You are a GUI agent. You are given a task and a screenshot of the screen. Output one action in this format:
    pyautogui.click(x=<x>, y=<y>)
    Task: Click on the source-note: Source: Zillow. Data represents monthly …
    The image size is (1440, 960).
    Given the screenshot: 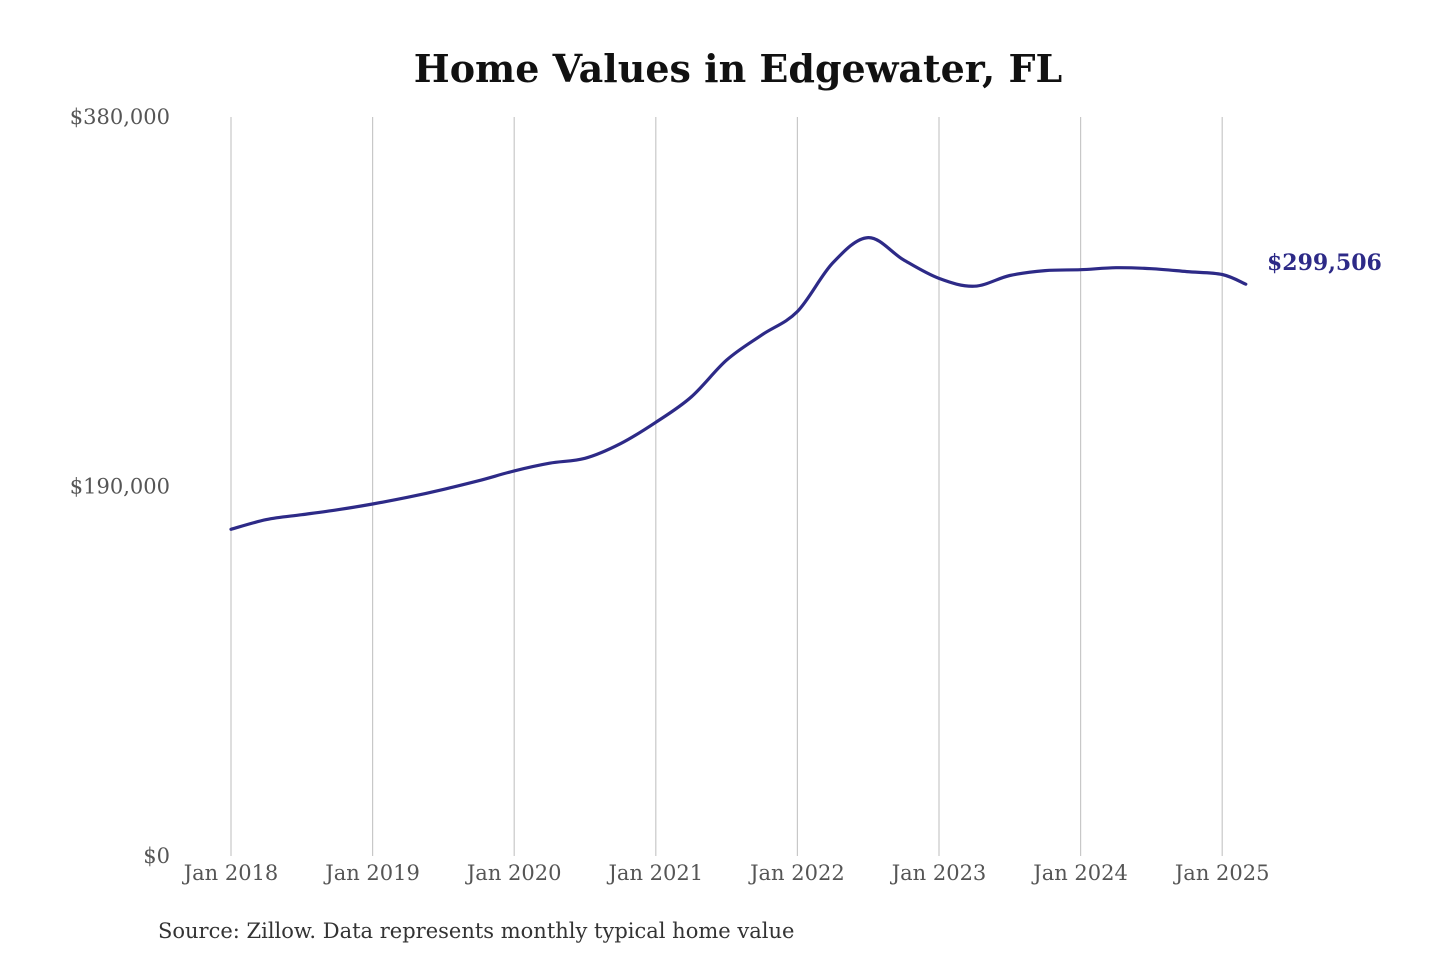 What is the action you would take?
    pyautogui.click(x=476, y=931)
    